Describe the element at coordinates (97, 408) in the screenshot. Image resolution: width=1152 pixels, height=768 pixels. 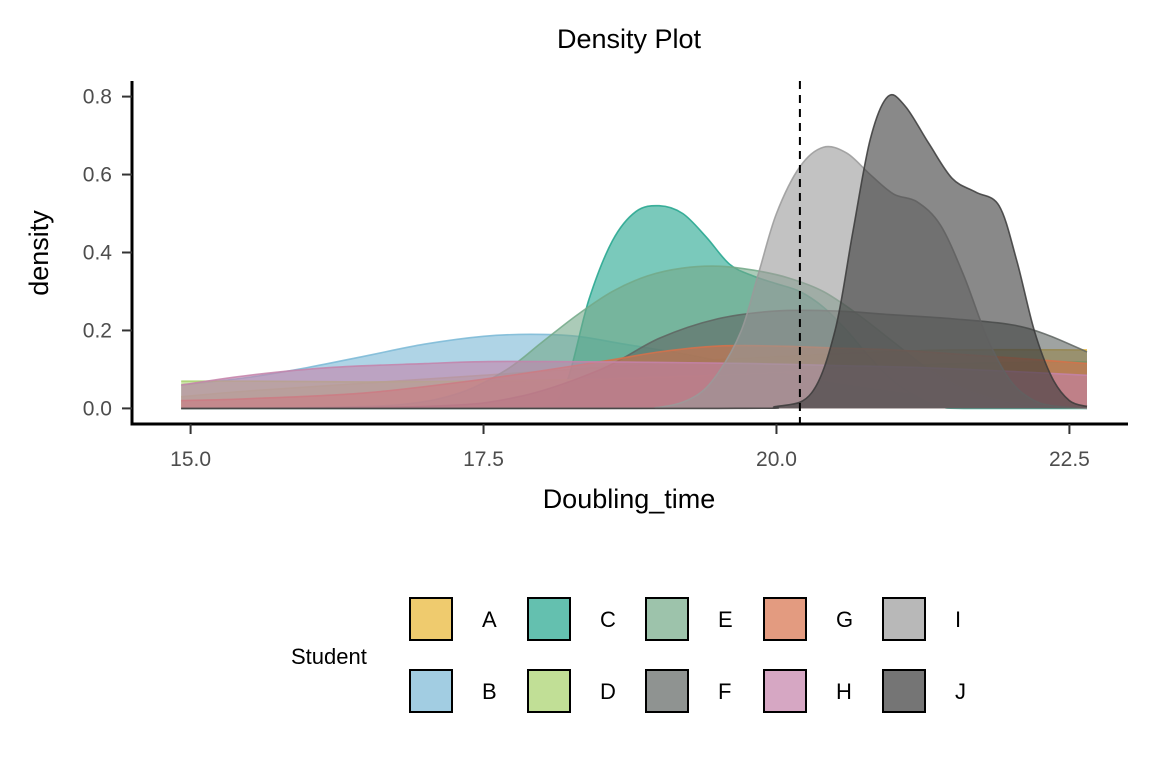
I see `y-tick-label: 0.0` at that location.